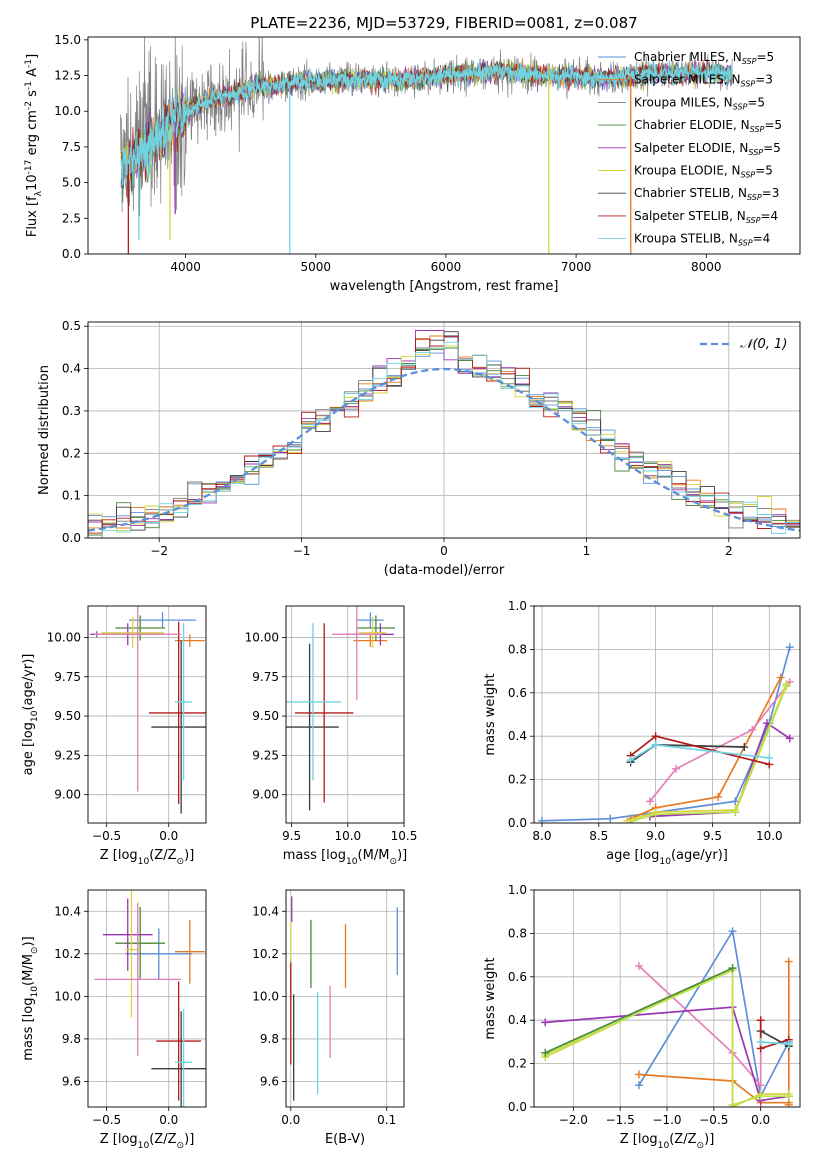 This screenshot has height=1170, width=819. I want to click on model-spectrum, so click(426, 124).